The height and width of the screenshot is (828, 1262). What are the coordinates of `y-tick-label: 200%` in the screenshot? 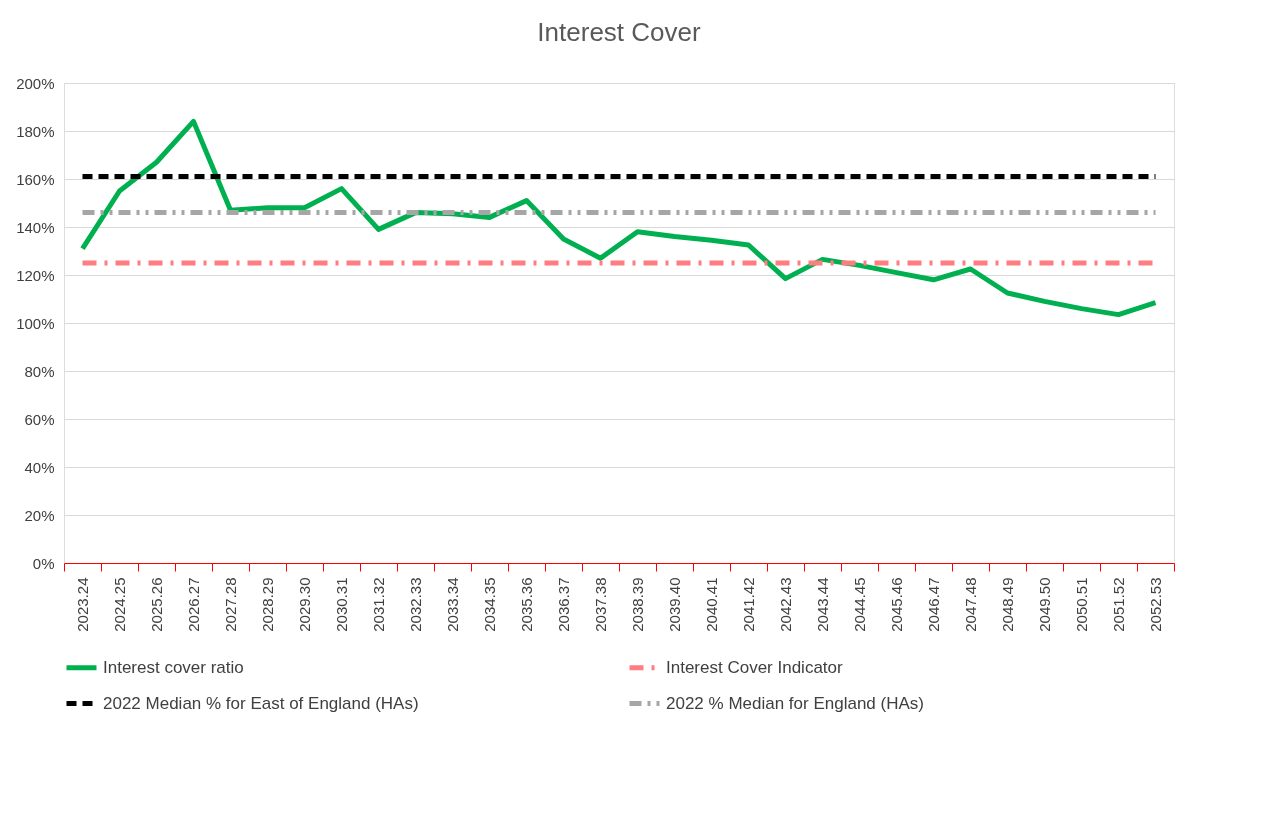 It's located at (35, 83).